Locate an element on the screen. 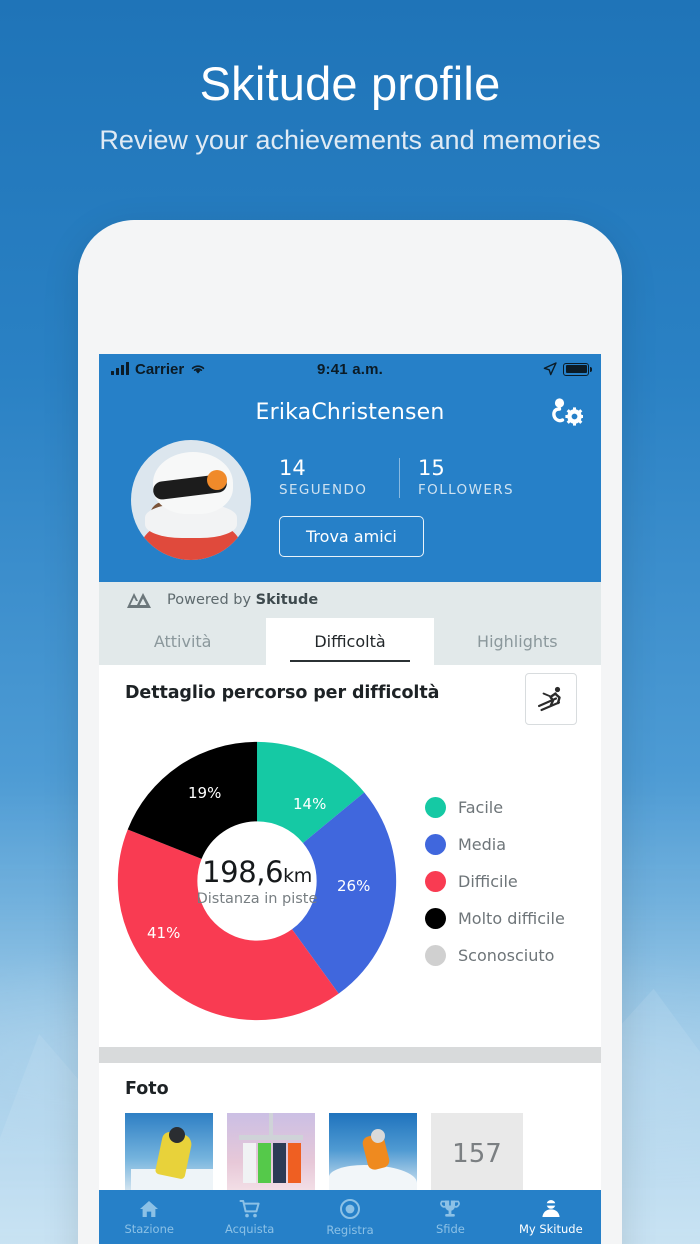  tab-difficolta: Difficoltà is located at coordinates (350, 641).